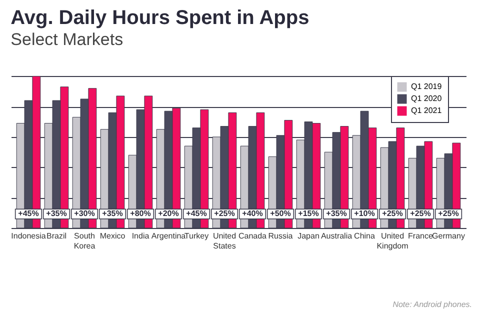  I want to click on x-tick-label: Turkey, so click(196, 236).